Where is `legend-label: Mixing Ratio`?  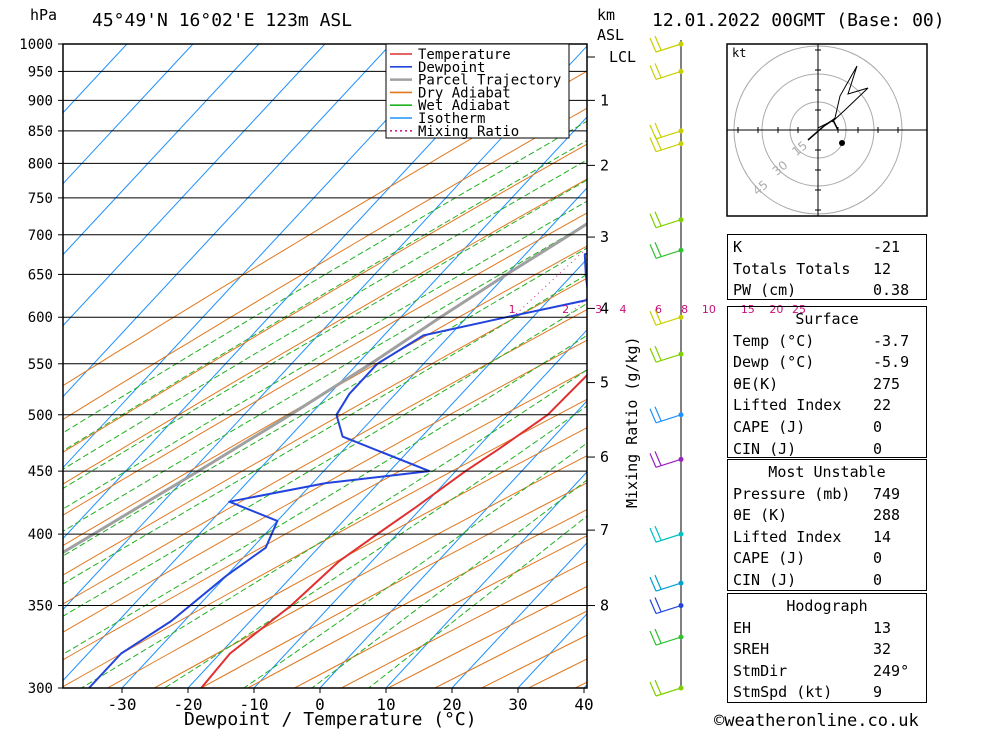
legend-label: Mixing Ratio is located at coordinates (468, 132).